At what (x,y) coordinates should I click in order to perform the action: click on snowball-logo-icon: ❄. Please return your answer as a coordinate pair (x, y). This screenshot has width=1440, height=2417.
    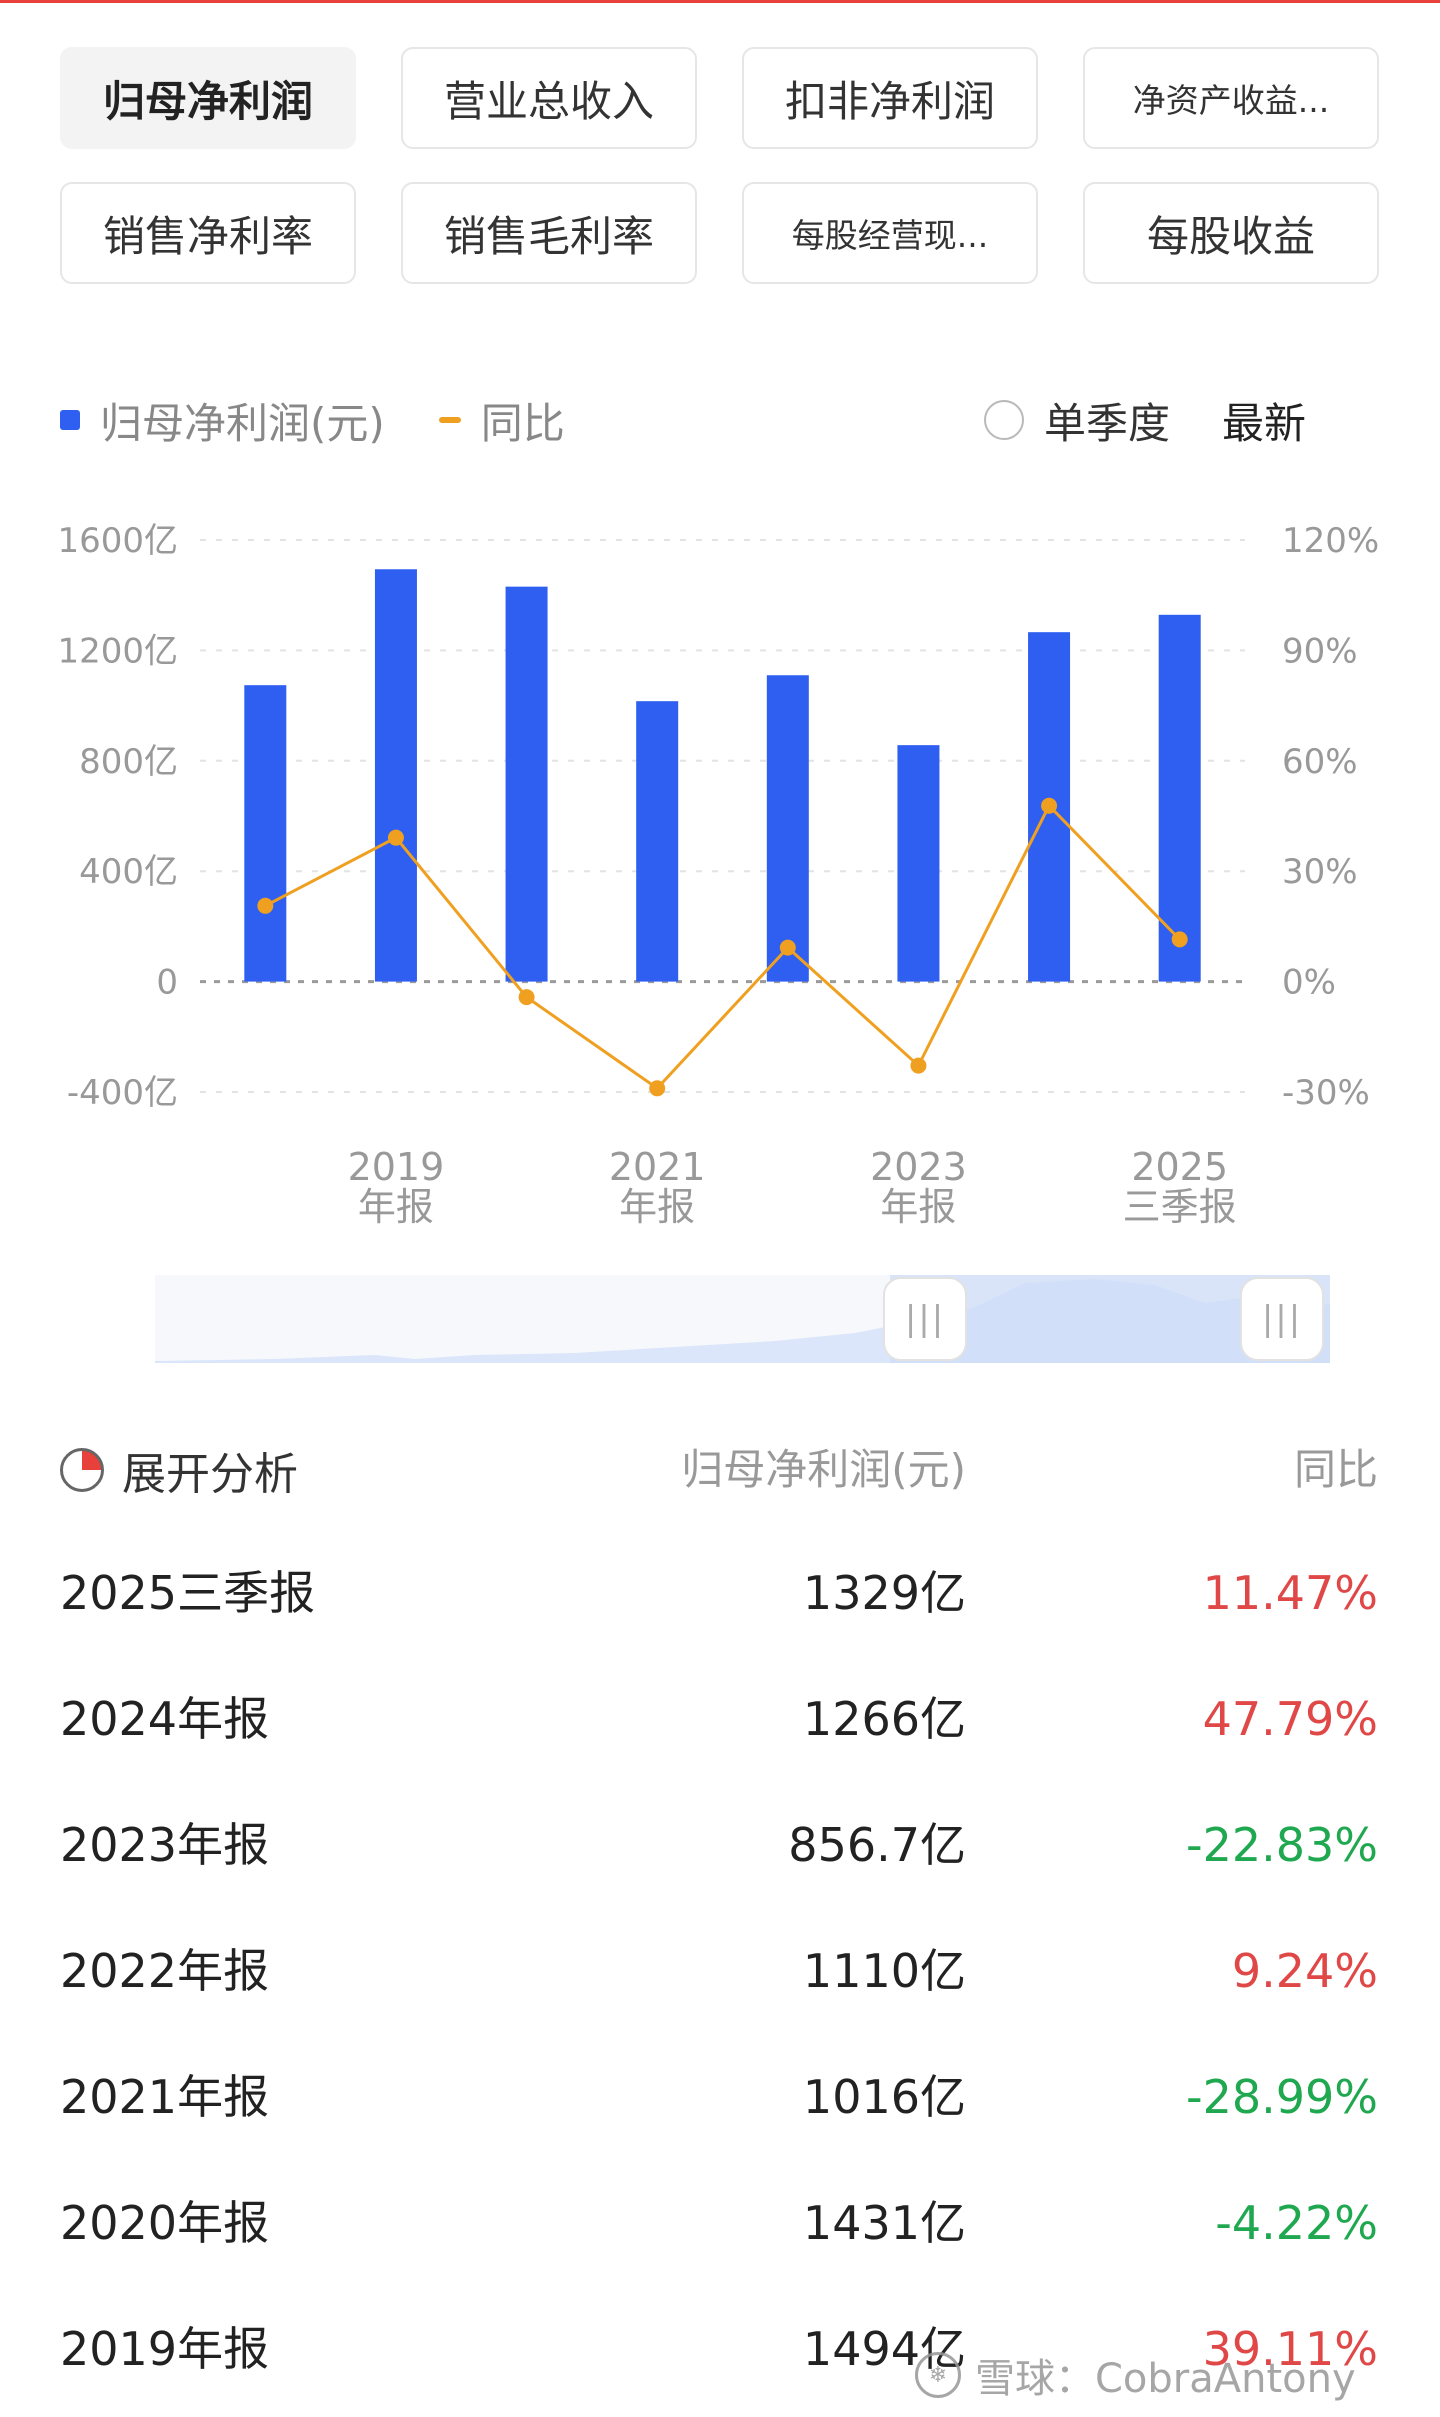
    Looking at the image, I should click on (938, 2375).